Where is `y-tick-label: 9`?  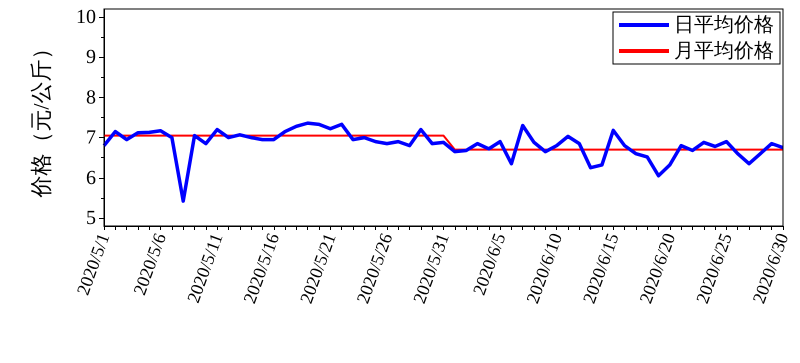
y-tick-label: 9 is located at coordinates (91, 57).